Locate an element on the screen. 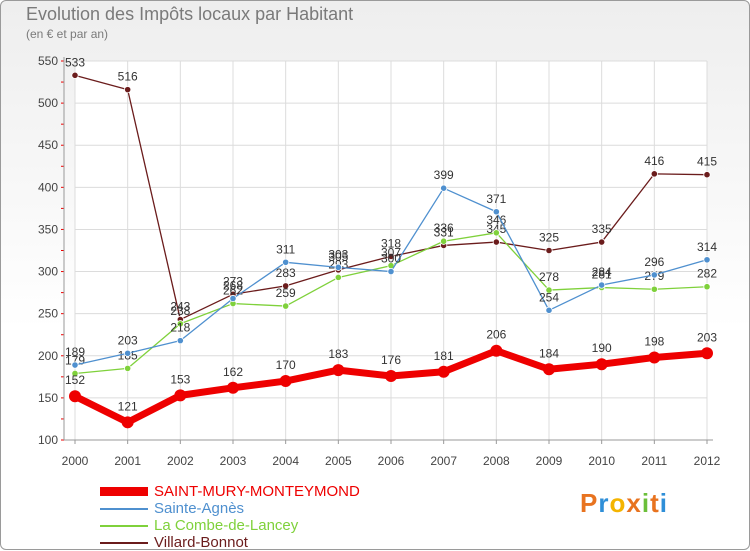  logo-letter: r is located at coordinates (604, 503).